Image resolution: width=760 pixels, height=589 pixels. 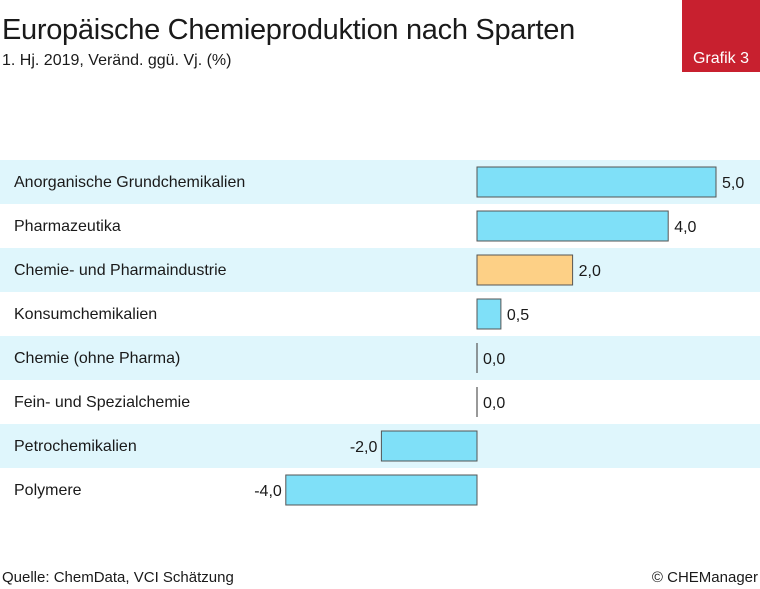 I want to click on figure-badge: Grafik 3, so click(x=721, y=36).